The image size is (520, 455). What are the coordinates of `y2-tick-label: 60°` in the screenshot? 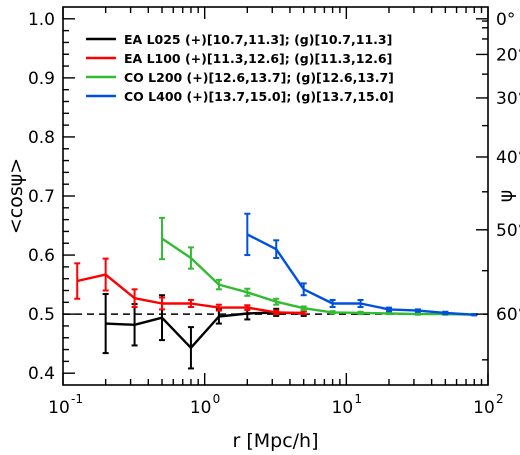 It's located at (508, 315).